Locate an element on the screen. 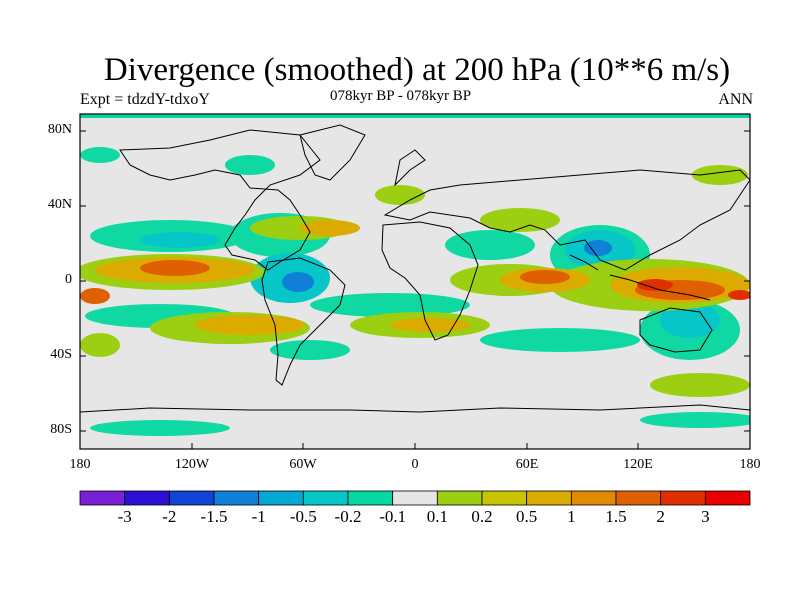  colorbar-label: 1 is located at coordinates (571, 516).